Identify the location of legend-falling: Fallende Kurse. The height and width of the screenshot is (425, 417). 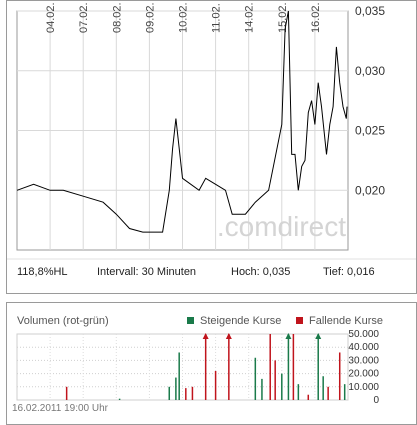
(339, 321).